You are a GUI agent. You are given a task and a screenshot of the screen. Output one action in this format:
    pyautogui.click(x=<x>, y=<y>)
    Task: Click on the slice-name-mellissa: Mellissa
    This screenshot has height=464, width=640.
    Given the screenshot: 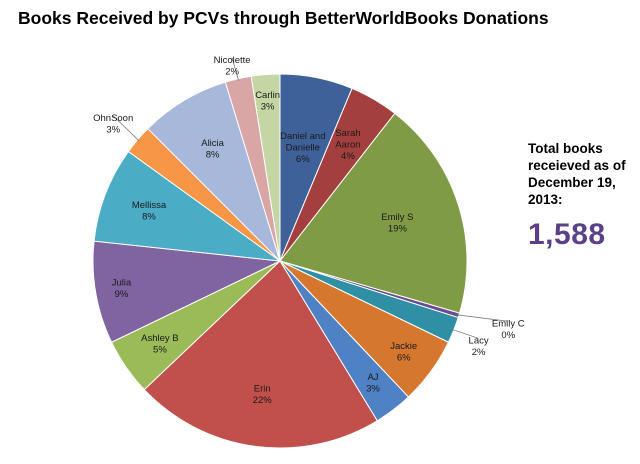 What is the action you would take?
    pyautogui.click(x=149, y=205)
    